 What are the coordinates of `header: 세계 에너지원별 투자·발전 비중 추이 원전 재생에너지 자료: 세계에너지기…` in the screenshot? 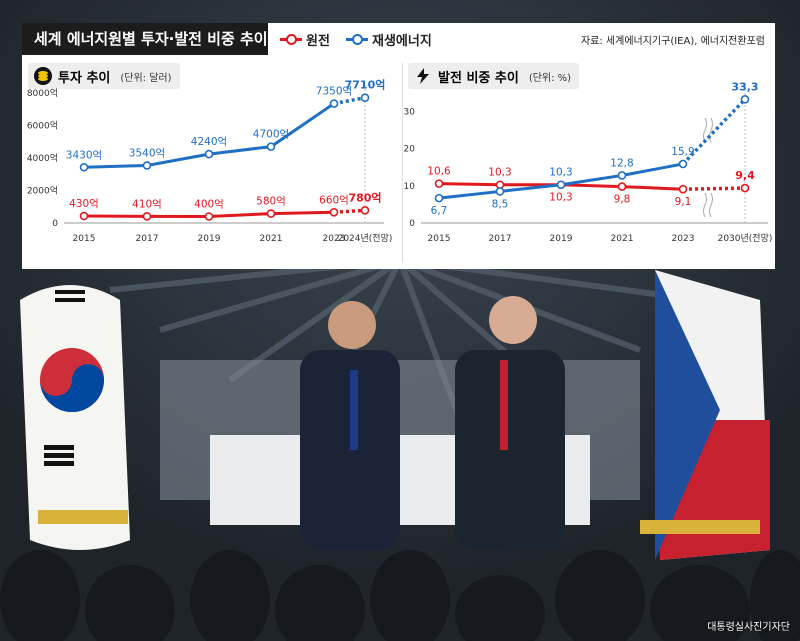 It's located at (398, 39).